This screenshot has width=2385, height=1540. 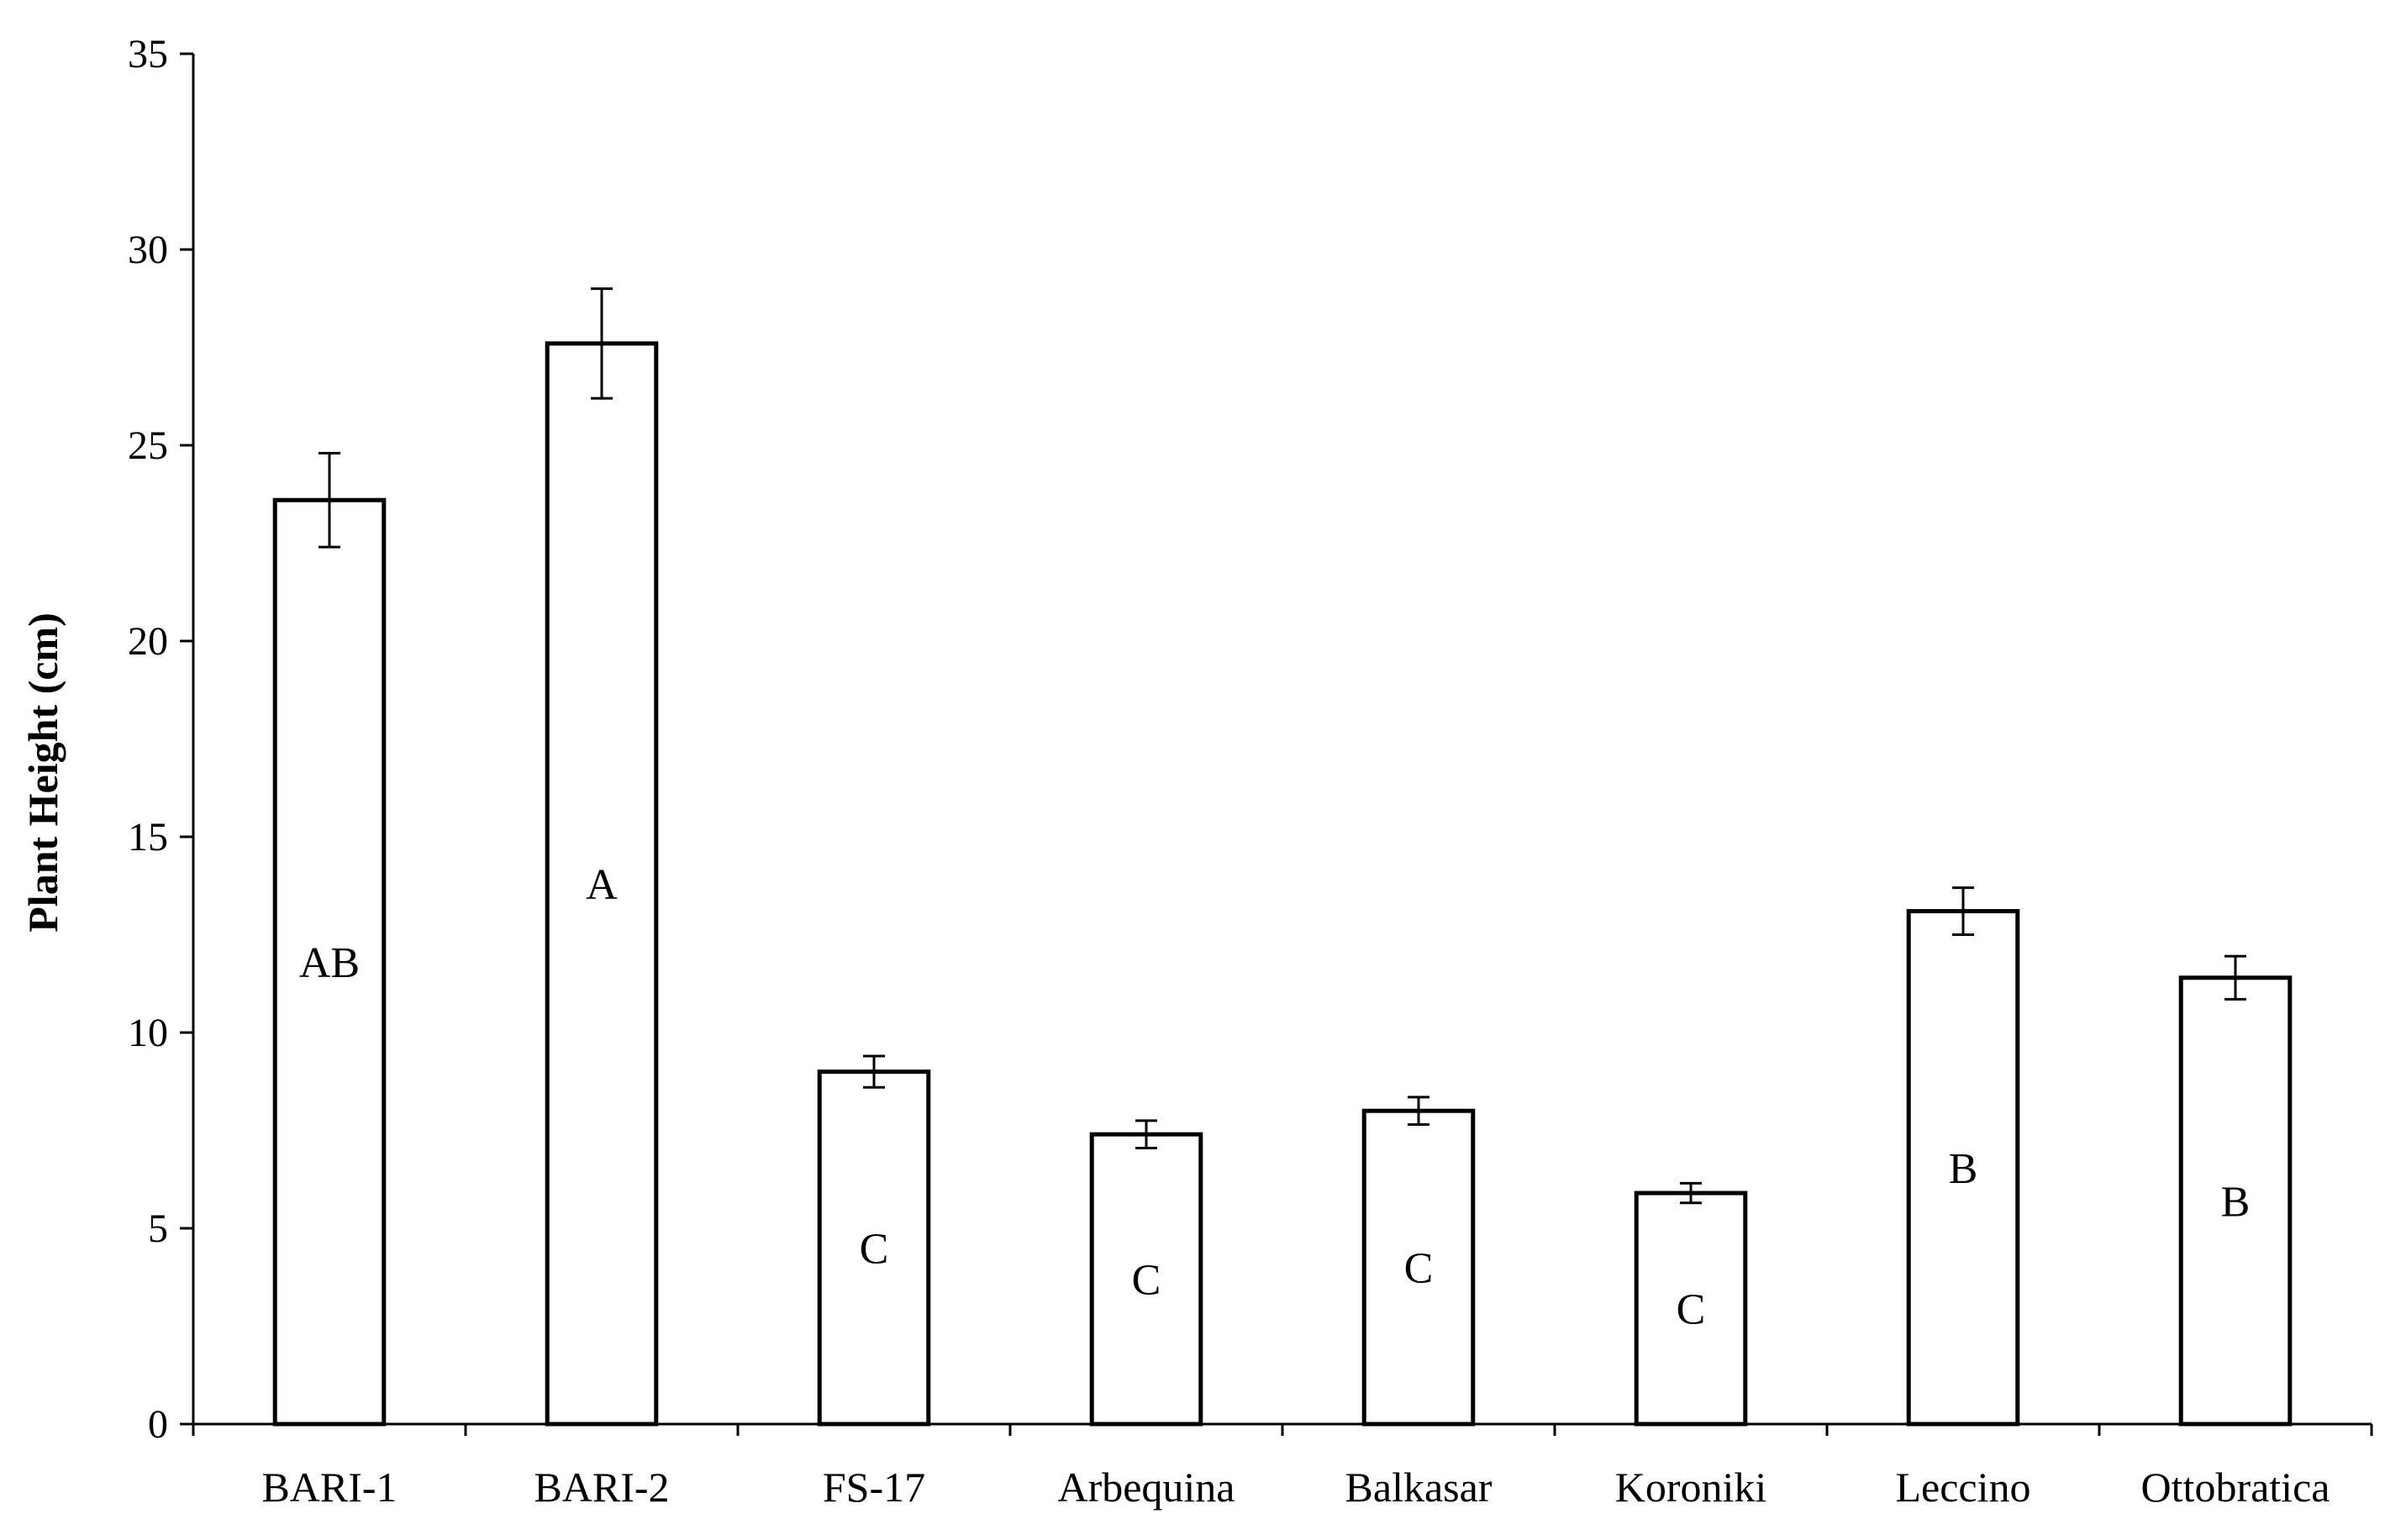 I want to click on category-label: Balkasar, so click(x=1419, y=1488).